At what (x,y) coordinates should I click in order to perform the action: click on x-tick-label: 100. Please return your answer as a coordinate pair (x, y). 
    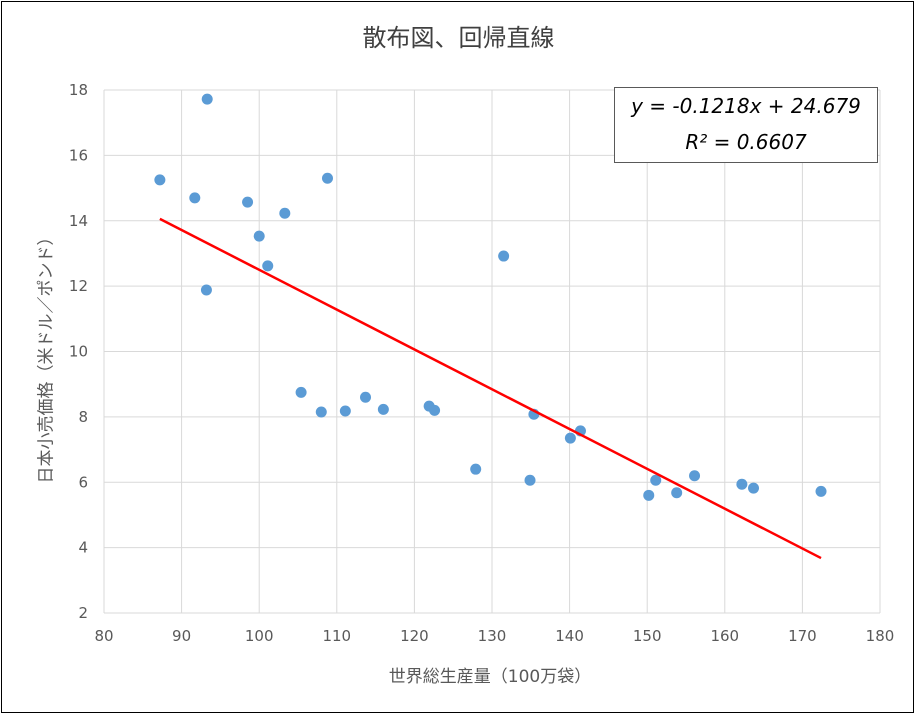
    Looking at the image, I should click on (259, 636).